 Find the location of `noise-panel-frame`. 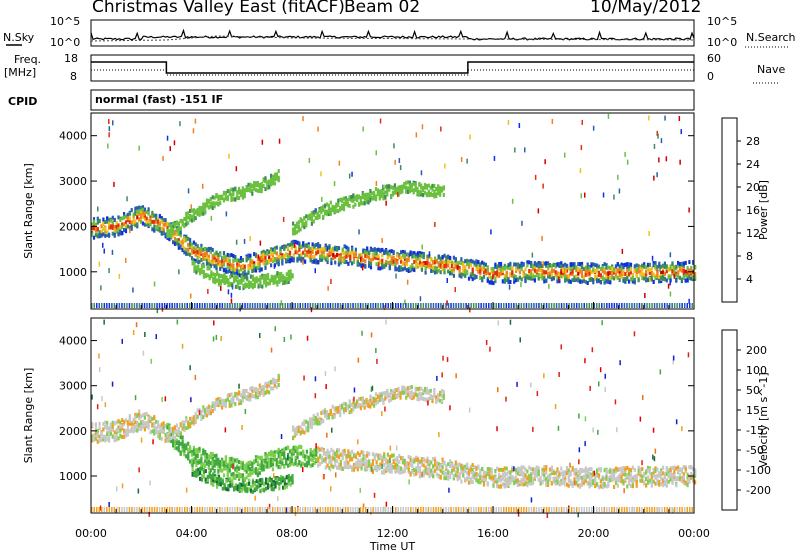

noise-panel-frame is located at coordinates (392, 33).